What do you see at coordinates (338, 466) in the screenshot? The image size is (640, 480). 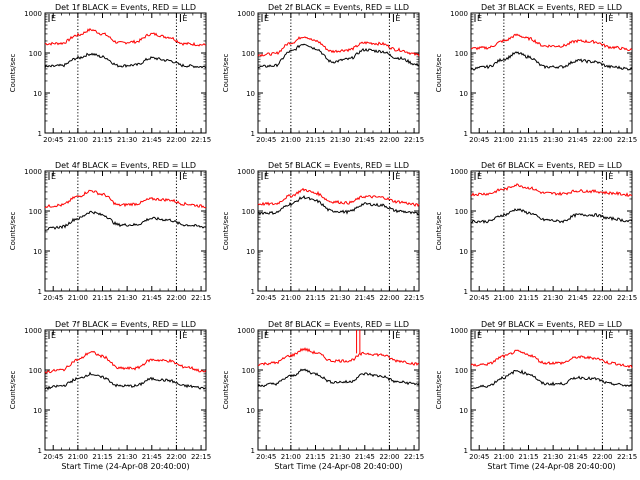 I see `x-axis-title: Start Time (24-Apr-08 20:40:00)` at bounding box center [338, 466].